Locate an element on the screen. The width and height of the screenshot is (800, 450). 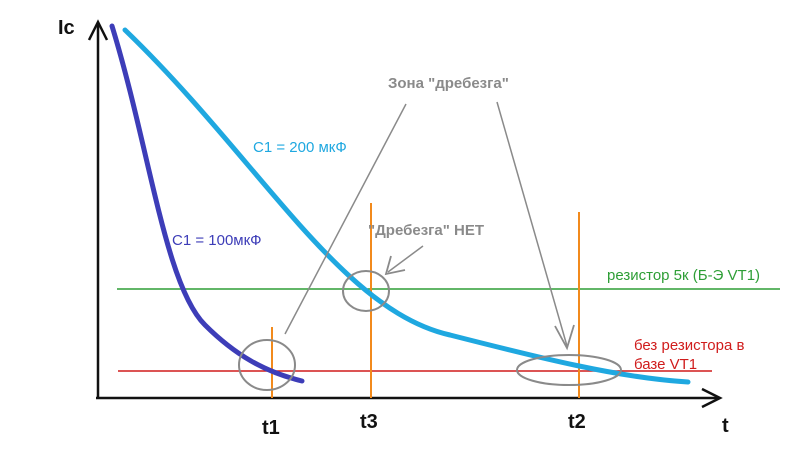
tick-label-t2: t2 is located at coordinates (577, 422).